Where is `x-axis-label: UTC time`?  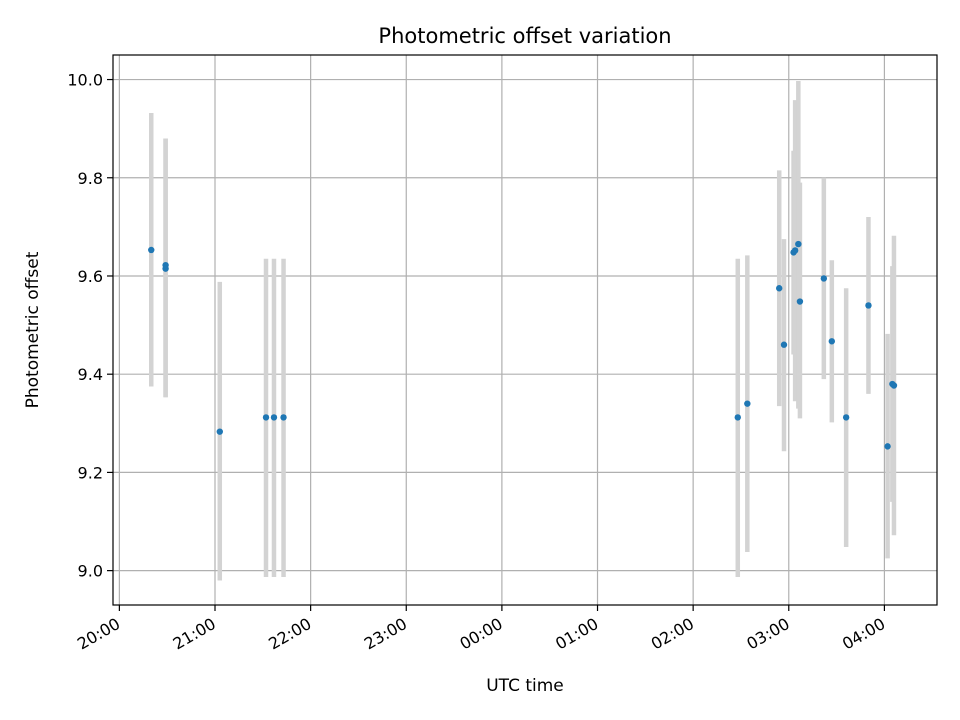
x-axis-label: UTC time is located at coordinates (525, 686).